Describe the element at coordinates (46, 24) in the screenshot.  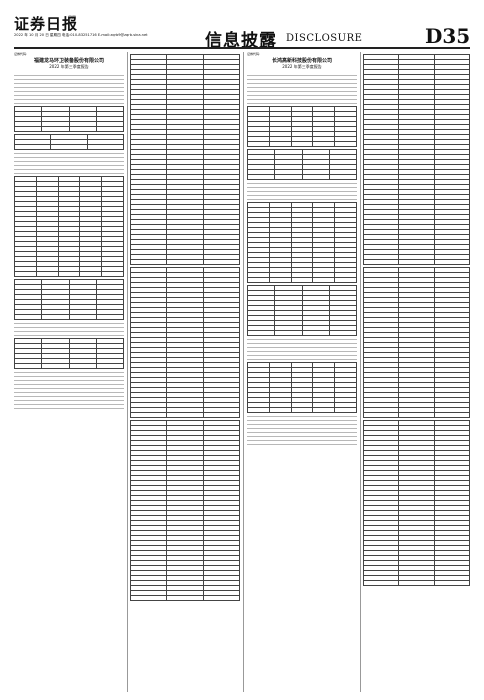
I see `newspaper-logo: 证券日报` at that location.